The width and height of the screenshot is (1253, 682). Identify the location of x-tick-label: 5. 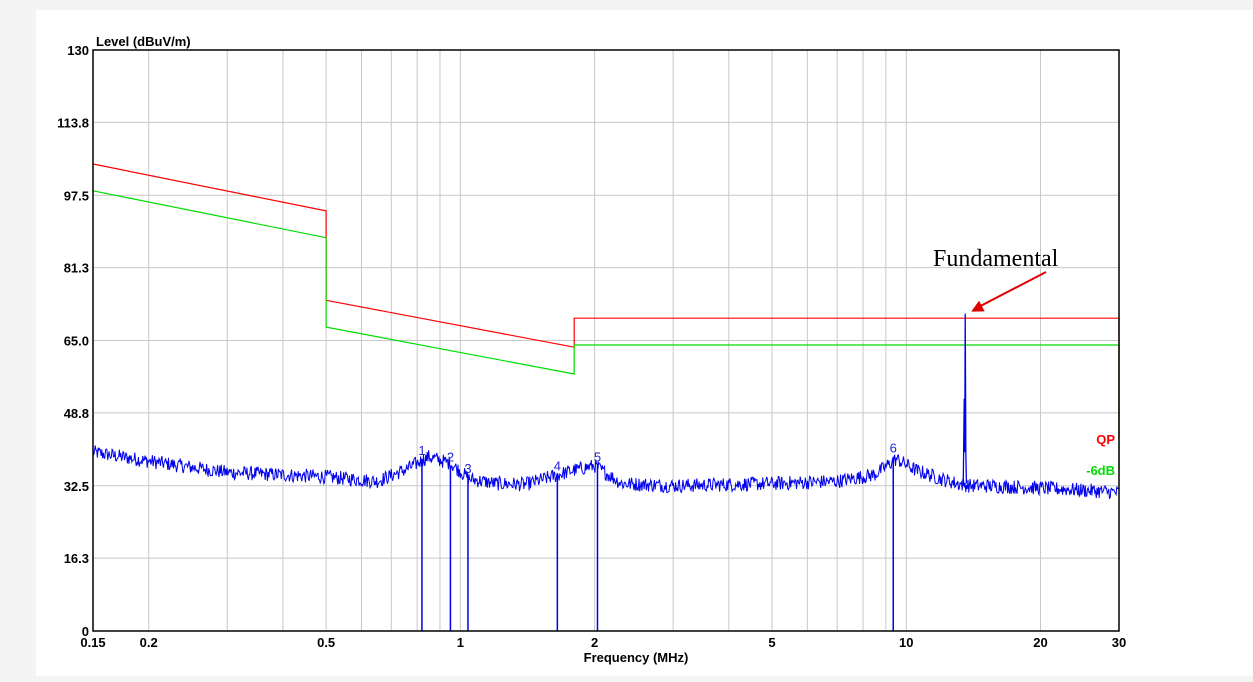
(771, 642).